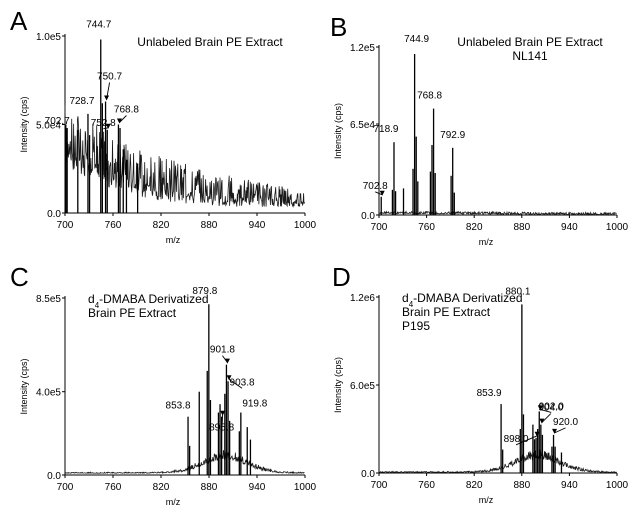  I want to click on peak-label: 902.0, so click(551, 406).